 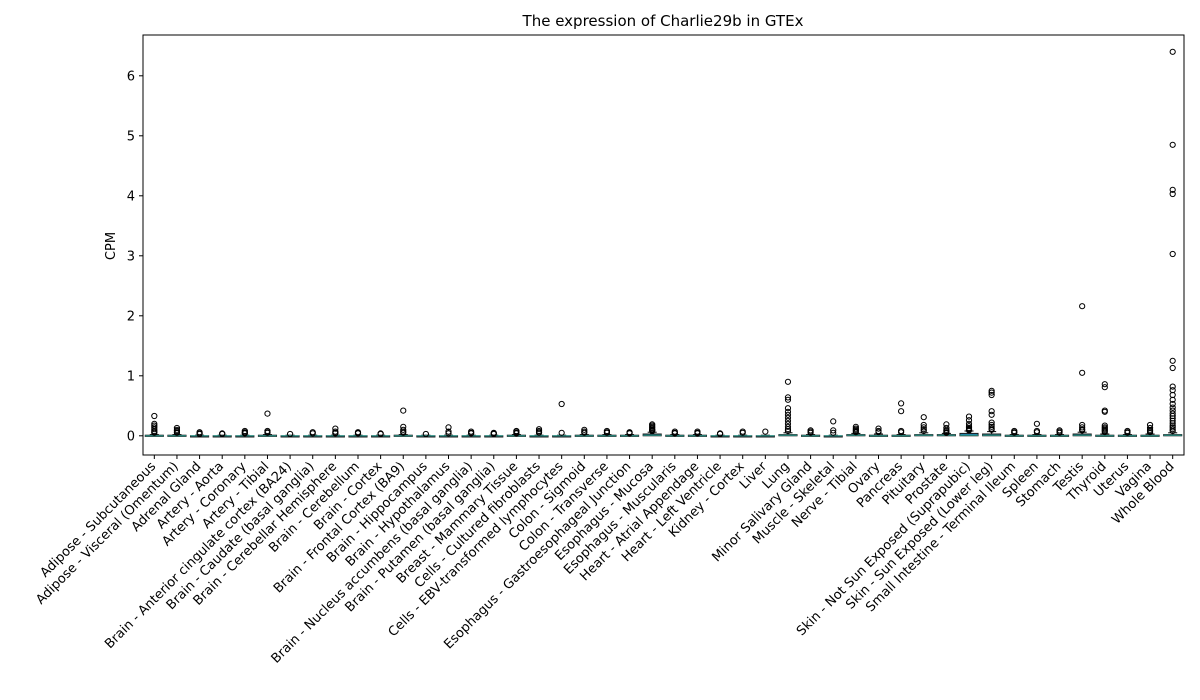 I want to click on y-tick-label: 4, so click(x=131, y=196).